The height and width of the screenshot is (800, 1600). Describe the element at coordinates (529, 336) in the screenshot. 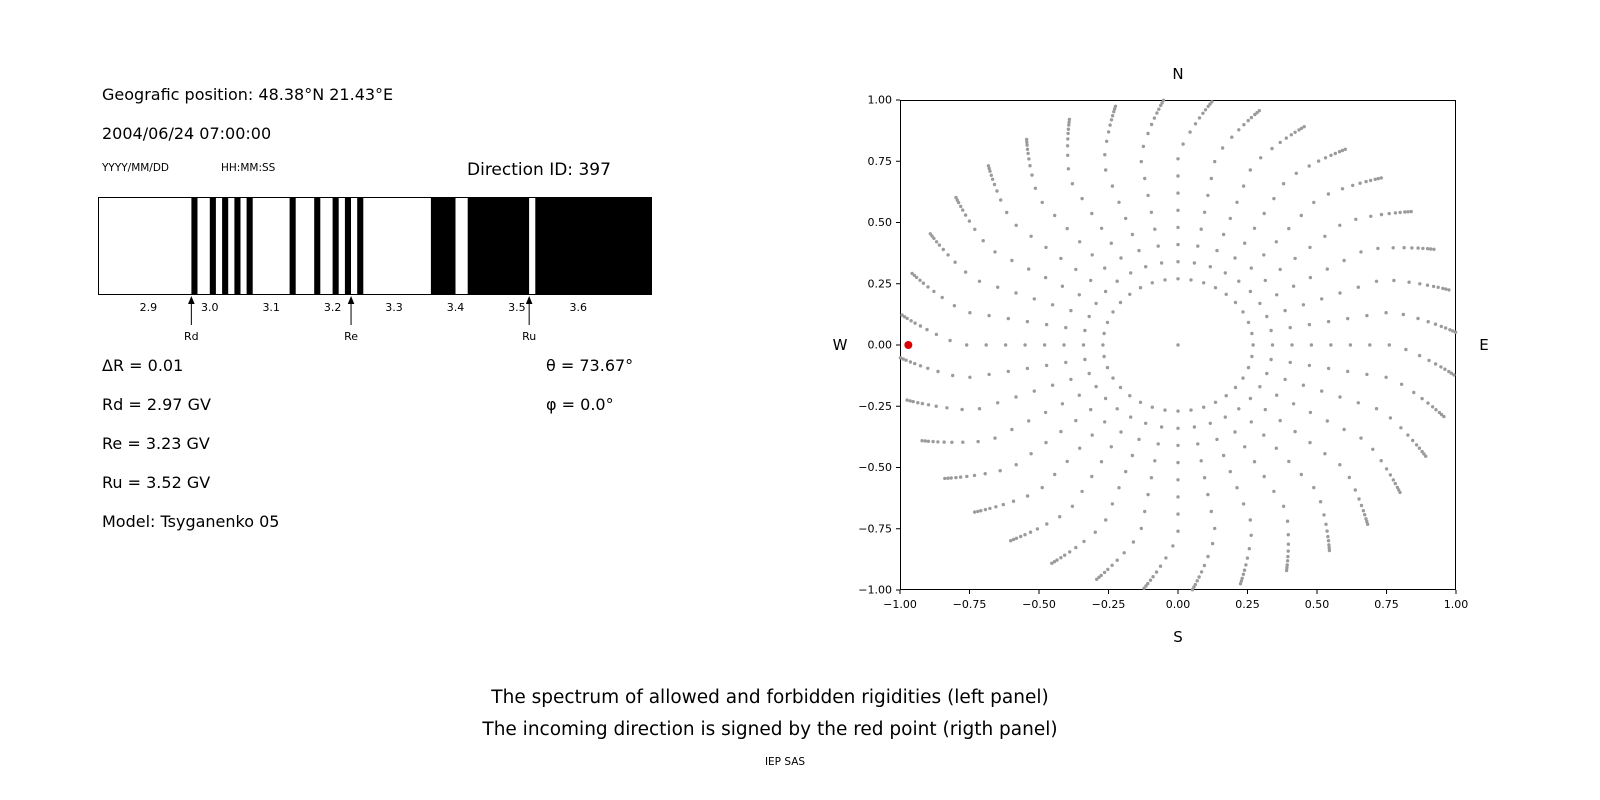

I see `cutoff-marker-label: Ru` at that location.